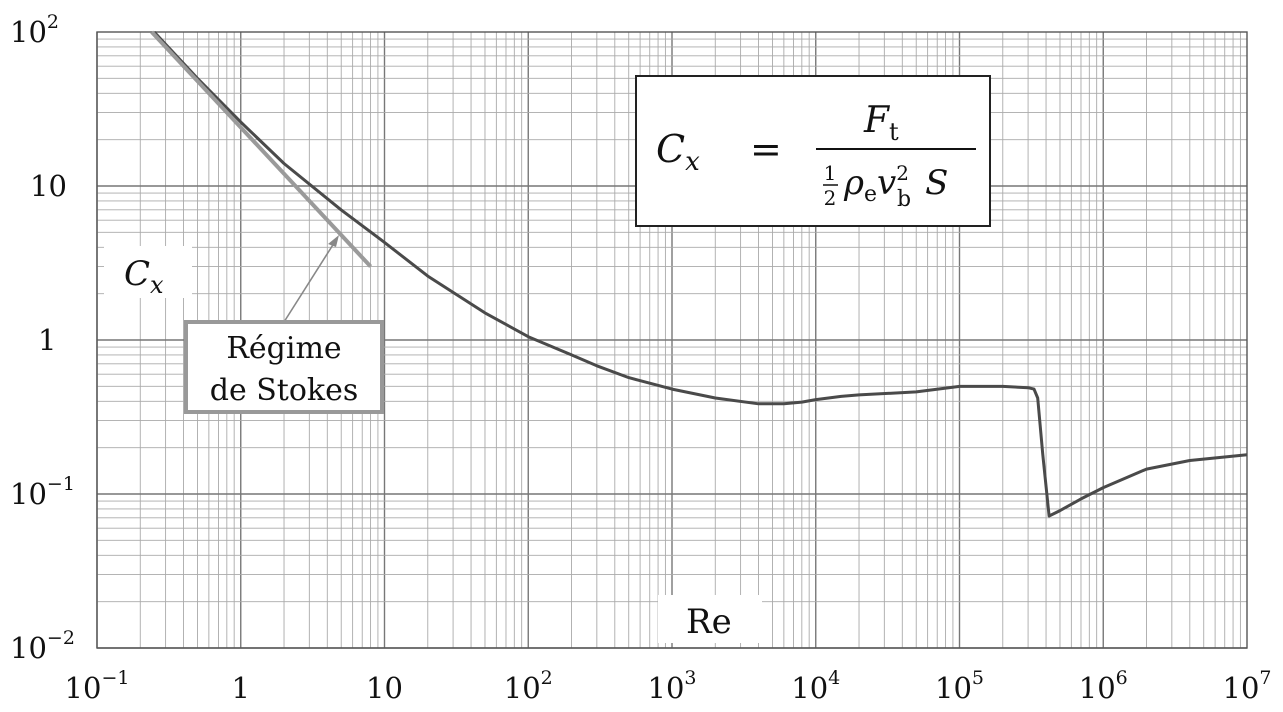 This screenshot has width=1283, height=712. Describe the element at coordinates (902, 173) in the screenshot. I see `formula-den-v-sup: 2` at that location.